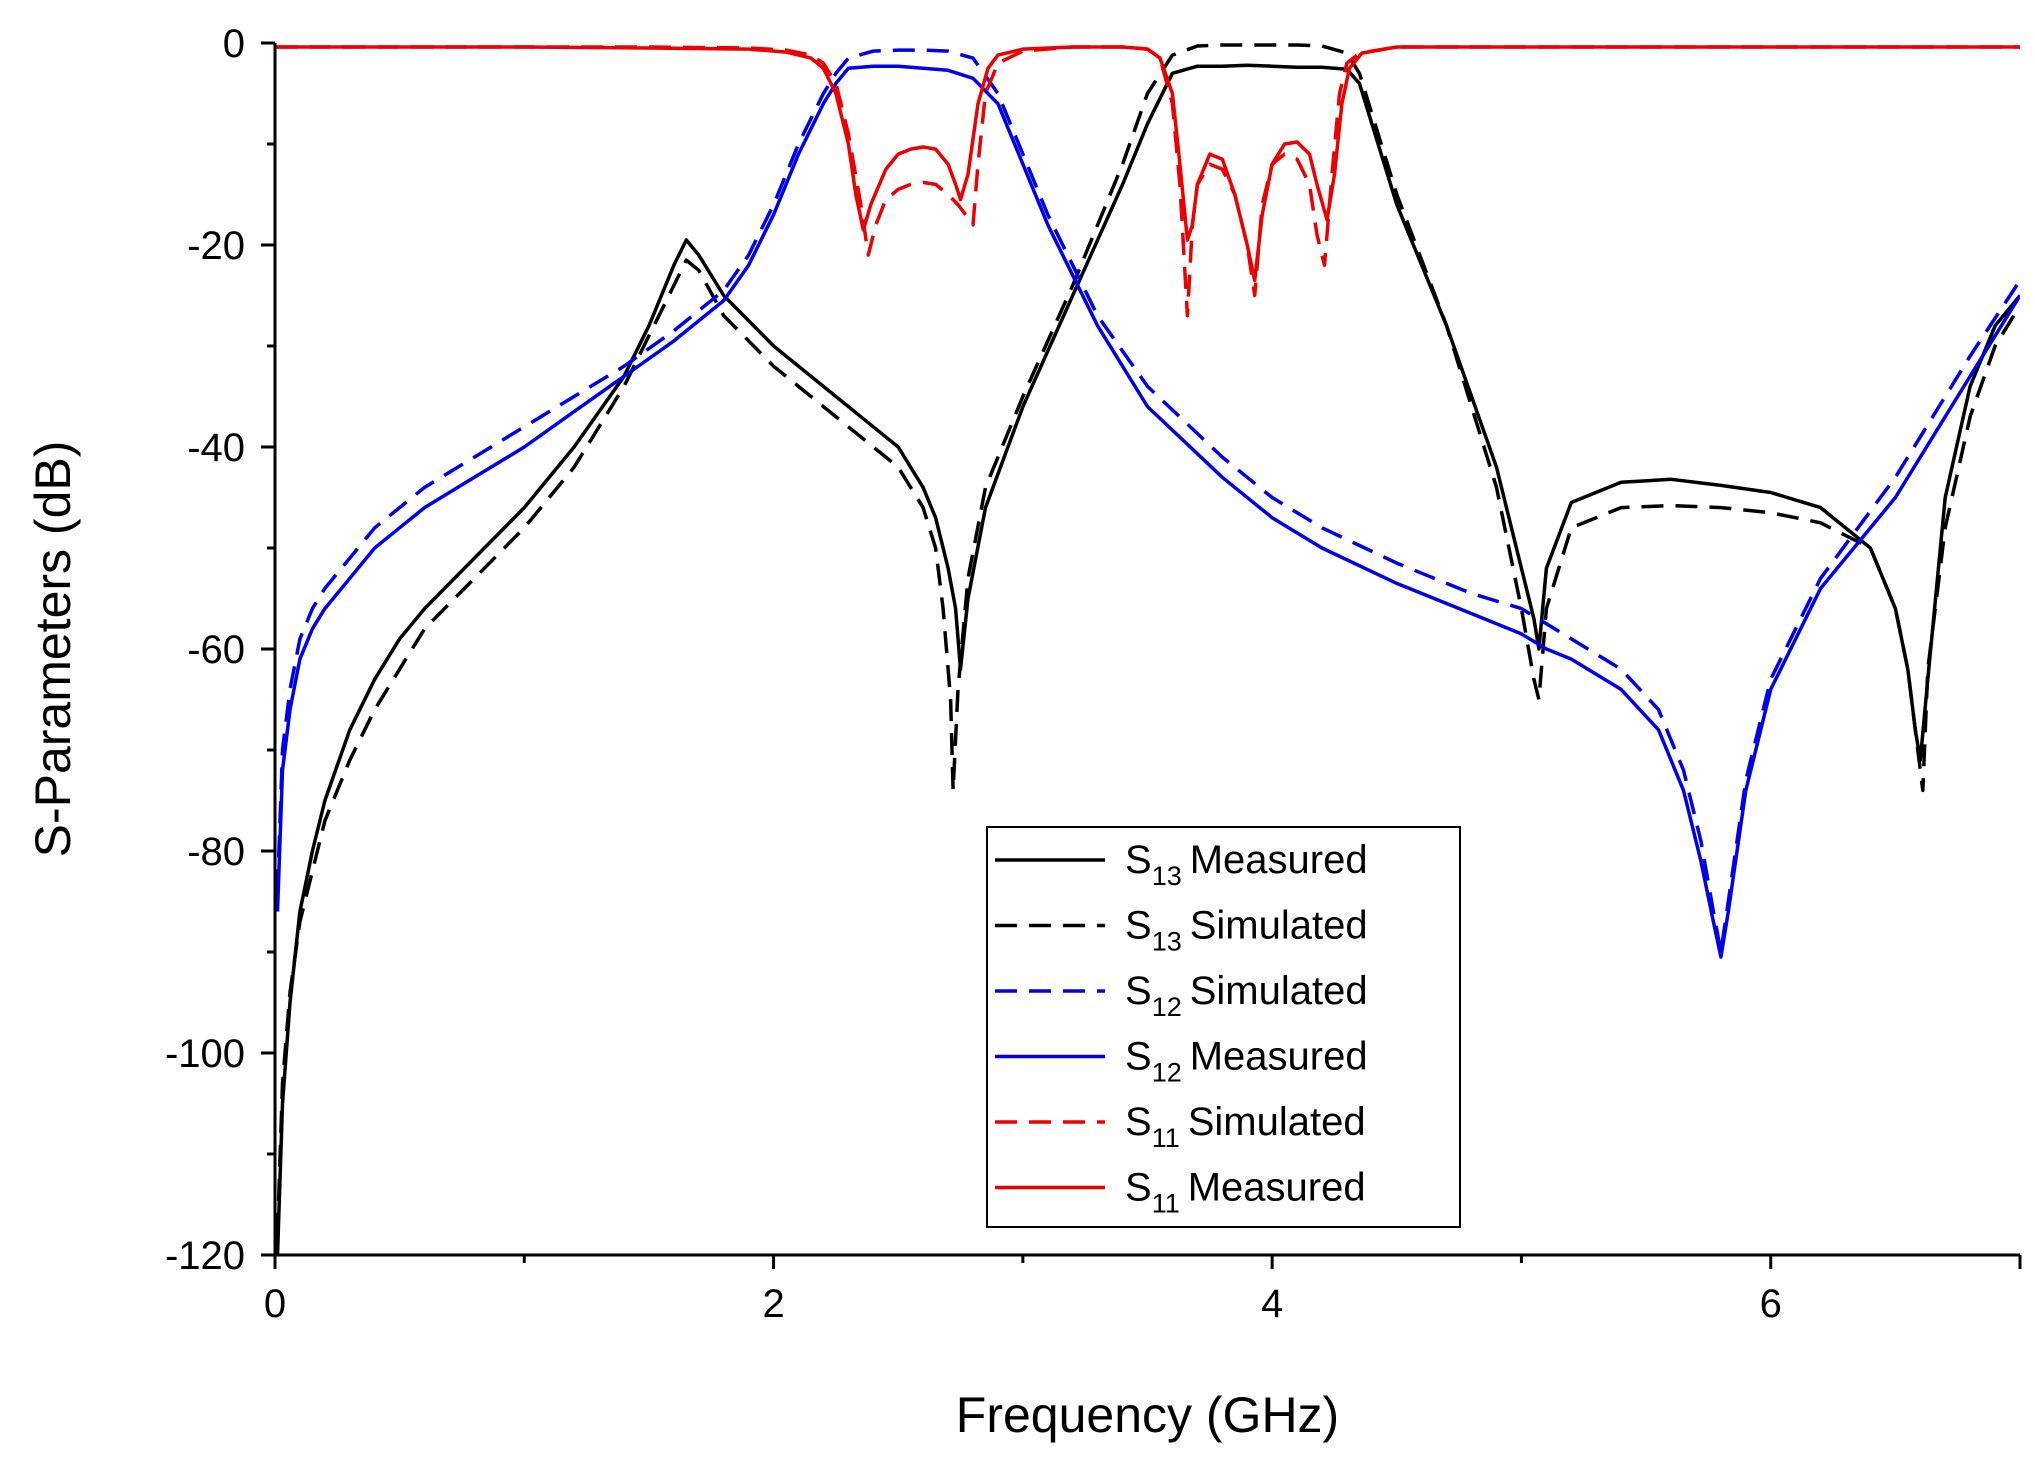 Image resolution: width=2035 pixels, height=1468 pixels. I want to click on y-tick-label: 0, so click(234, 44).